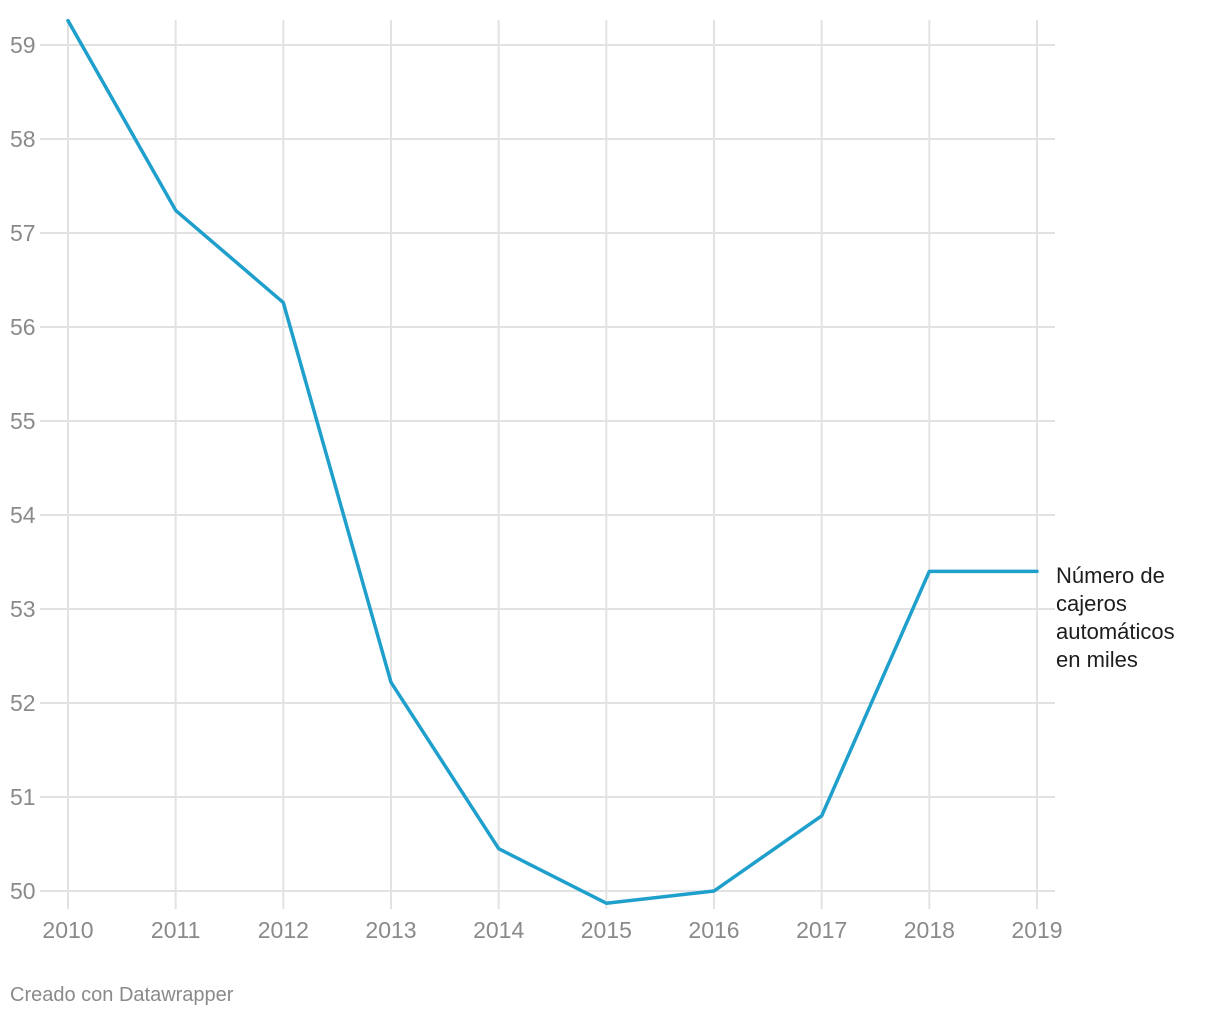  Describe the element at coordinates (23, 468) in the screenshot. I see `y-axis-tick-labels: 50 51 52 53 54 55 56 57 58 59` at that location.